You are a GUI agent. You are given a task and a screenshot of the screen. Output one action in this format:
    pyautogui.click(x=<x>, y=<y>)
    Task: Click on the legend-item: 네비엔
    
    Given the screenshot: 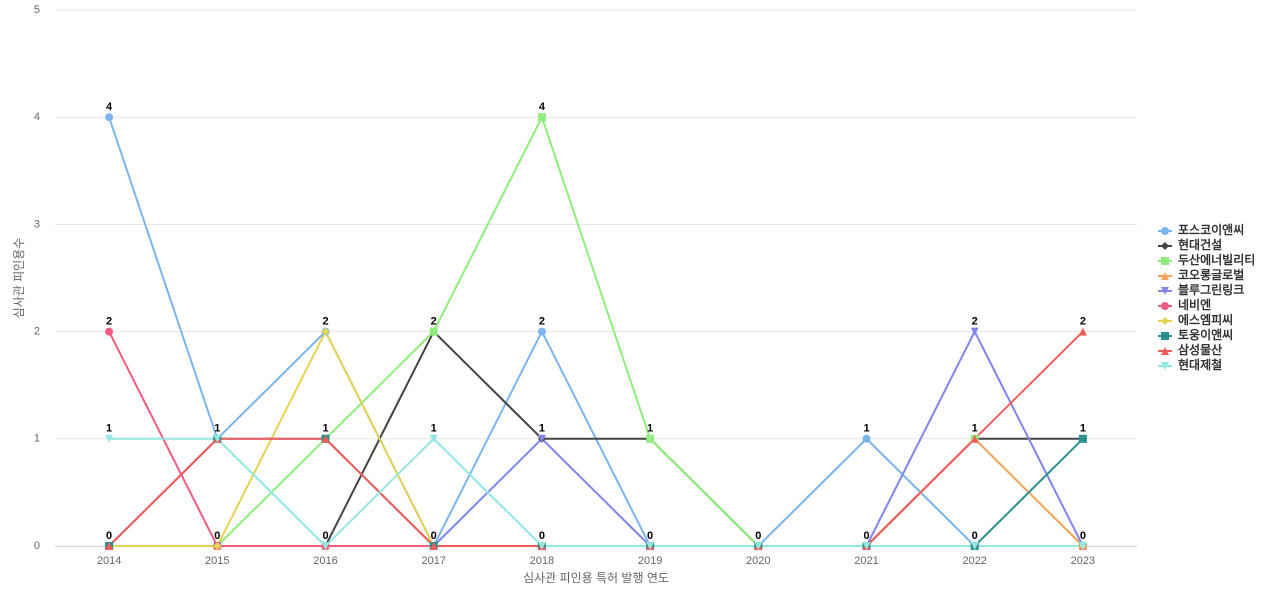 What is the action you would take?
    pyautogui.click(x=1184, y=304)
    